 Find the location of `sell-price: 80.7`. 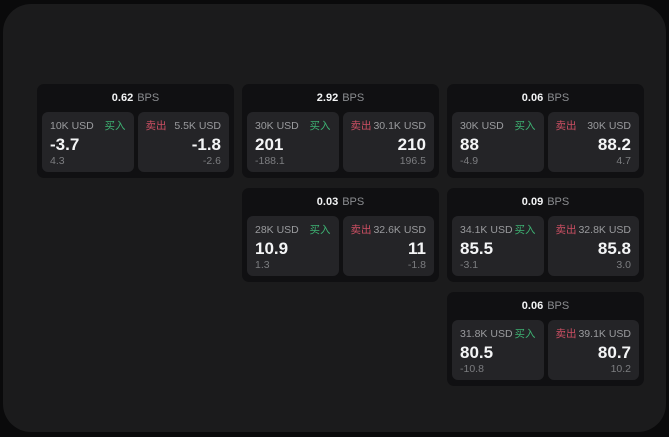

sell-price: 80.7 is located at coordinates (614, 352).